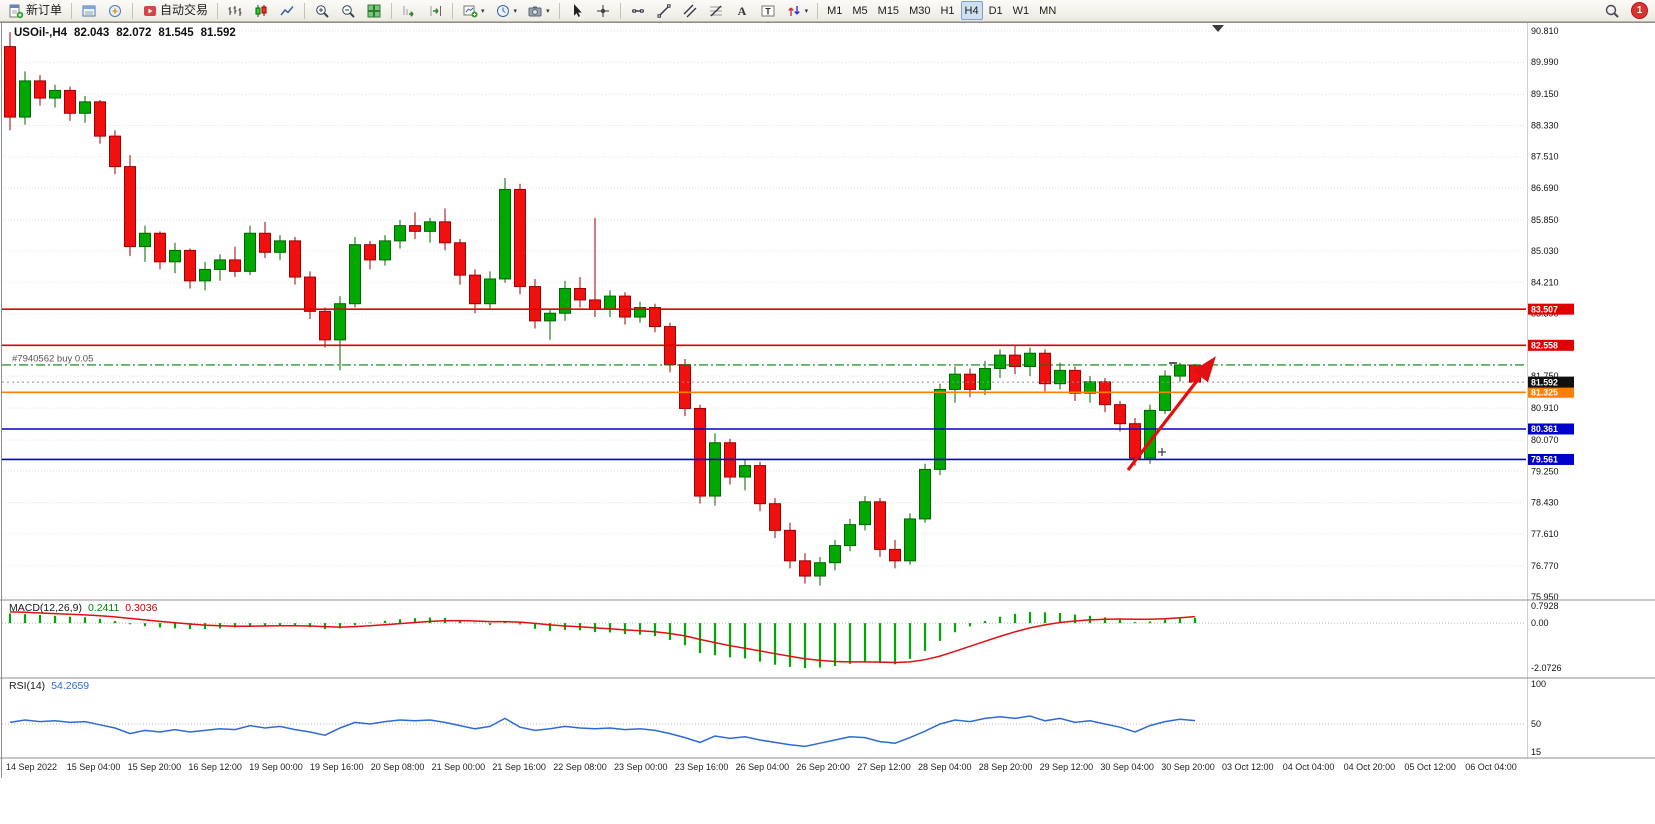 This screenshot has height=824, width=1655. What do you see at coordinates (1545, 282) in the screenshot?
I see `svg-text: 84.210` at bounding box center [1545, 282].